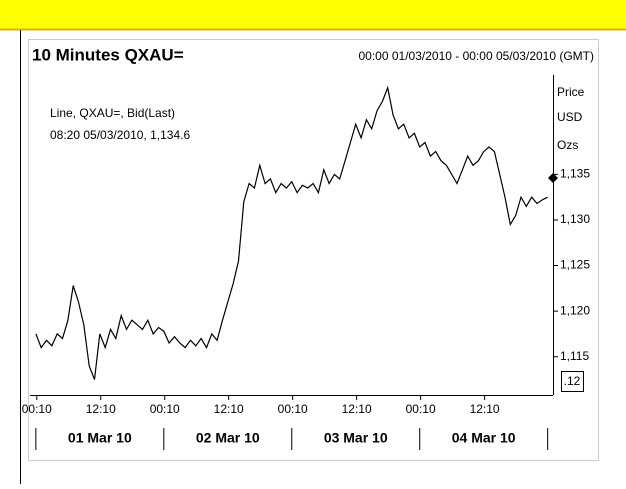  Describe the element at coordinates (112, 113) in the screenshot. I see `legend-line: Line, QXAU=, Bid(Last)` at that location.